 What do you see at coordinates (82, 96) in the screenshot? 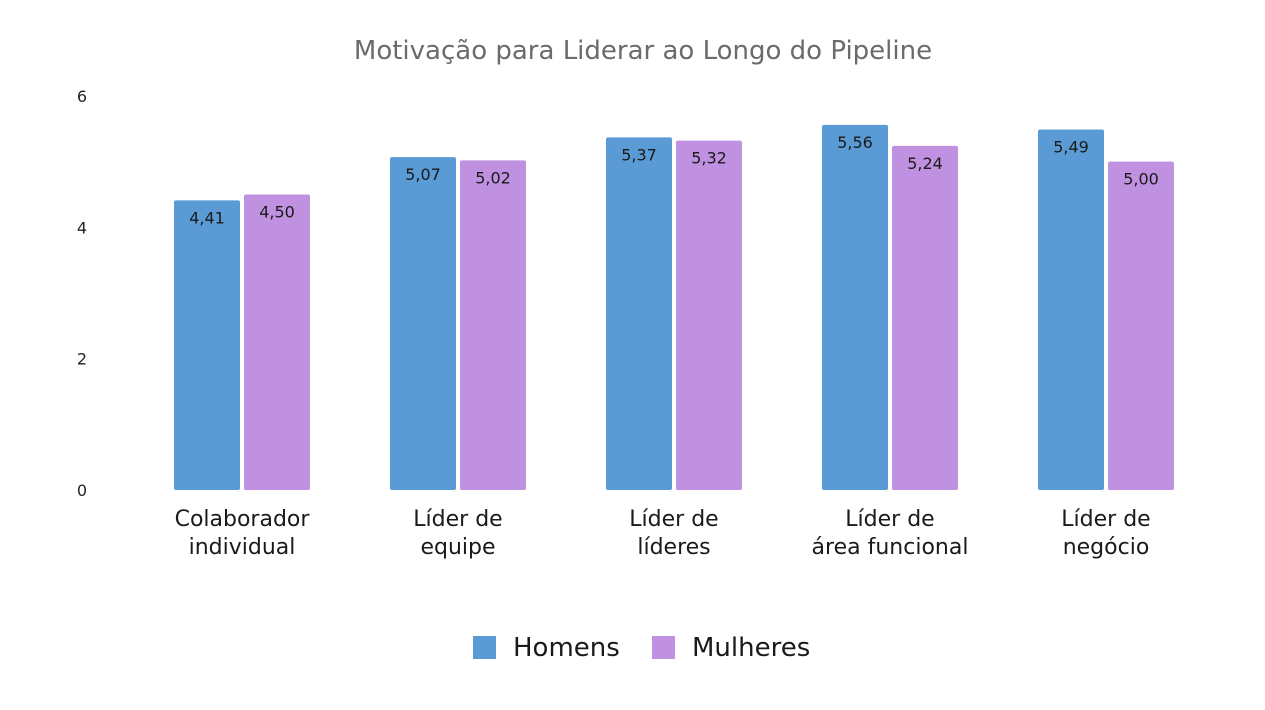
I see `y-tick-label: 6` at bounding box center [82, 96].